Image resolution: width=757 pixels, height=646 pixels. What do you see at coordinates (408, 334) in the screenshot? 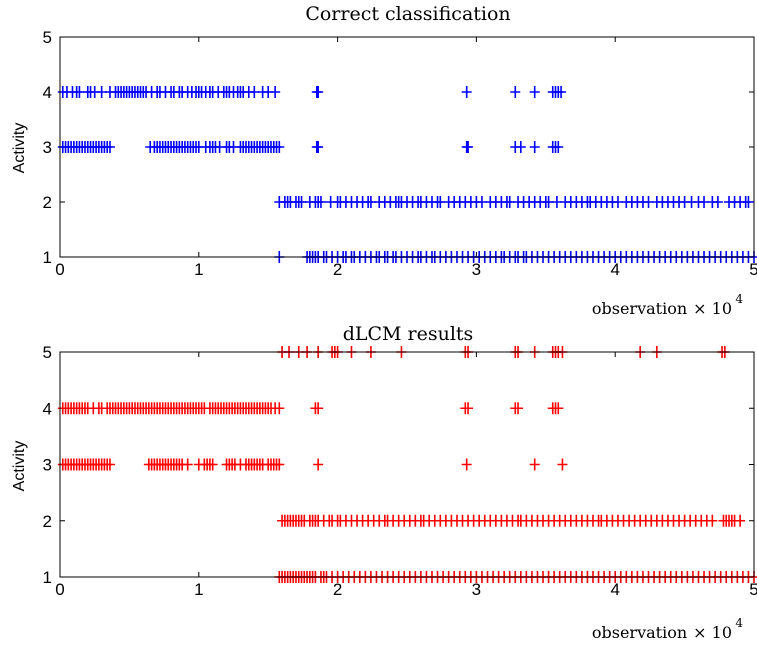
I see `chart-title: dLCM results` at bounding box center [408, 334].